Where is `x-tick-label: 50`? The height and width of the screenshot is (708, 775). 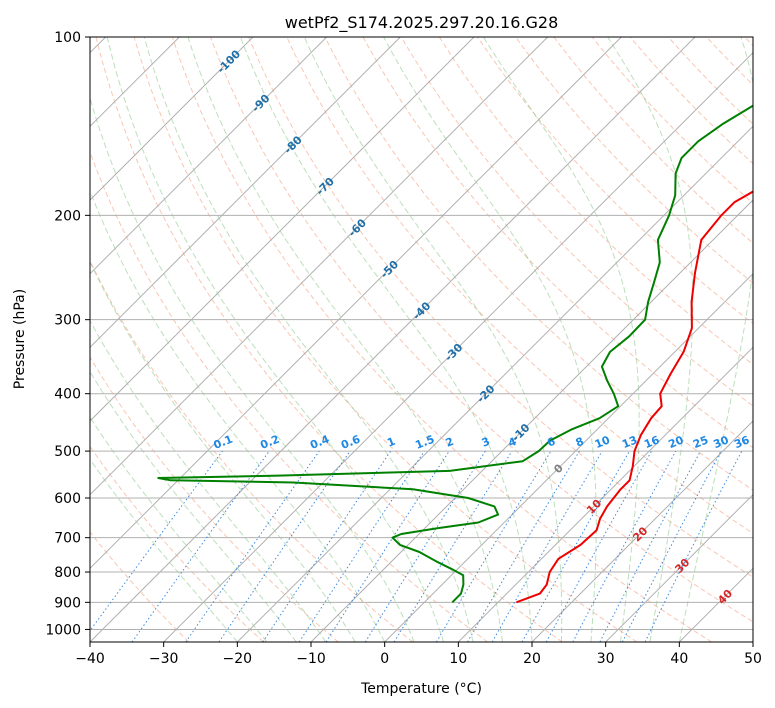 x-tick-label: 50 is located at coordinates (753, 659).